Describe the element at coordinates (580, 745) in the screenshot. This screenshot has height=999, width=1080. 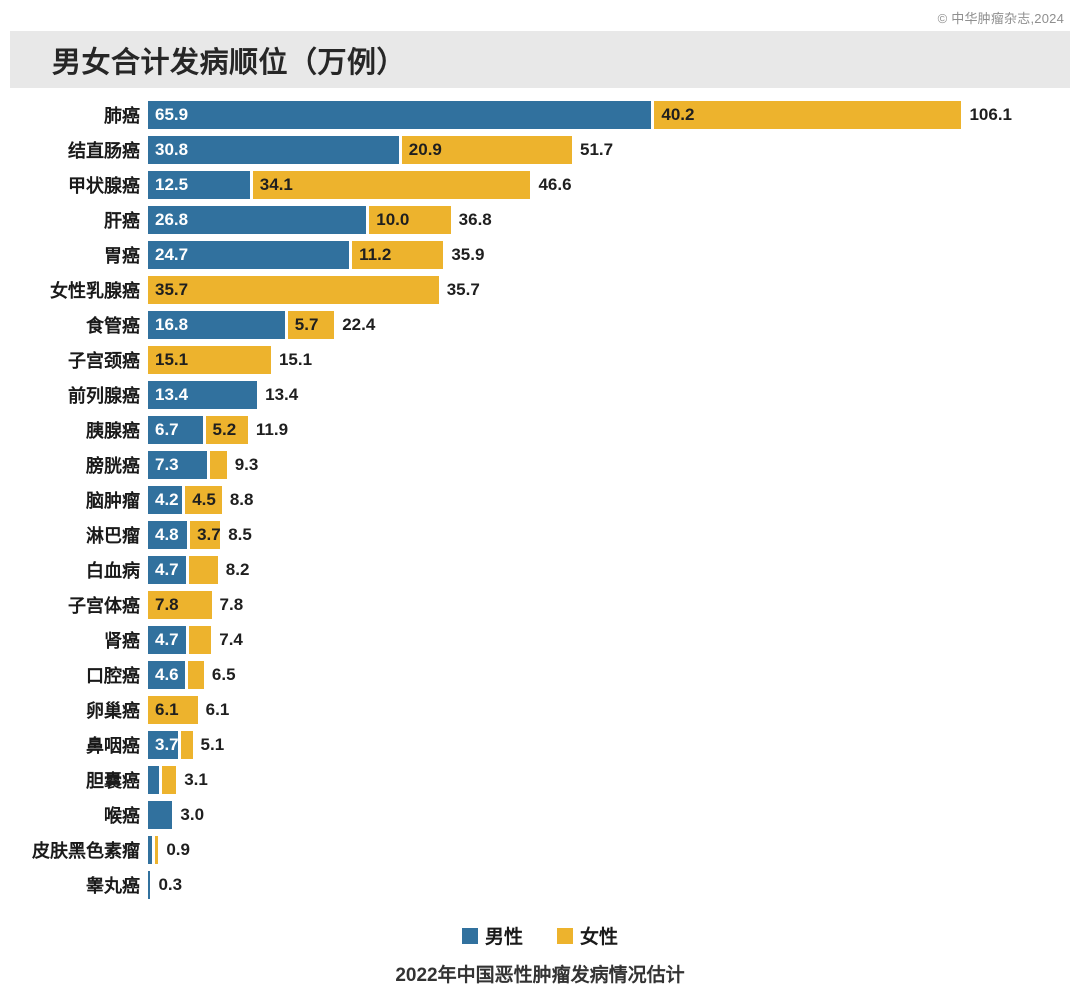
I see `bar-track: 3.7 5.1` at that location.